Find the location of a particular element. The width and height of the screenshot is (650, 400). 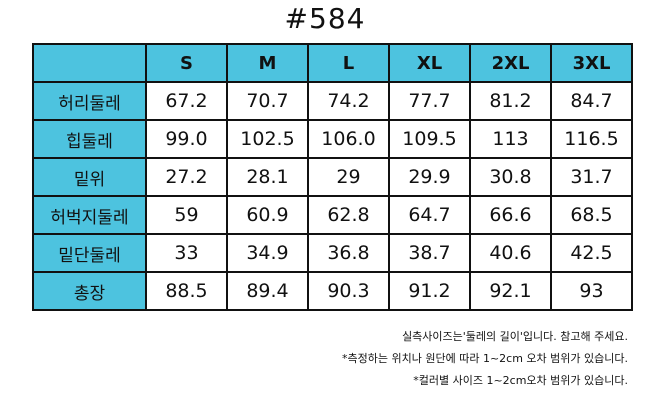

cell: 64.7 is located at coordinates (429, 215).